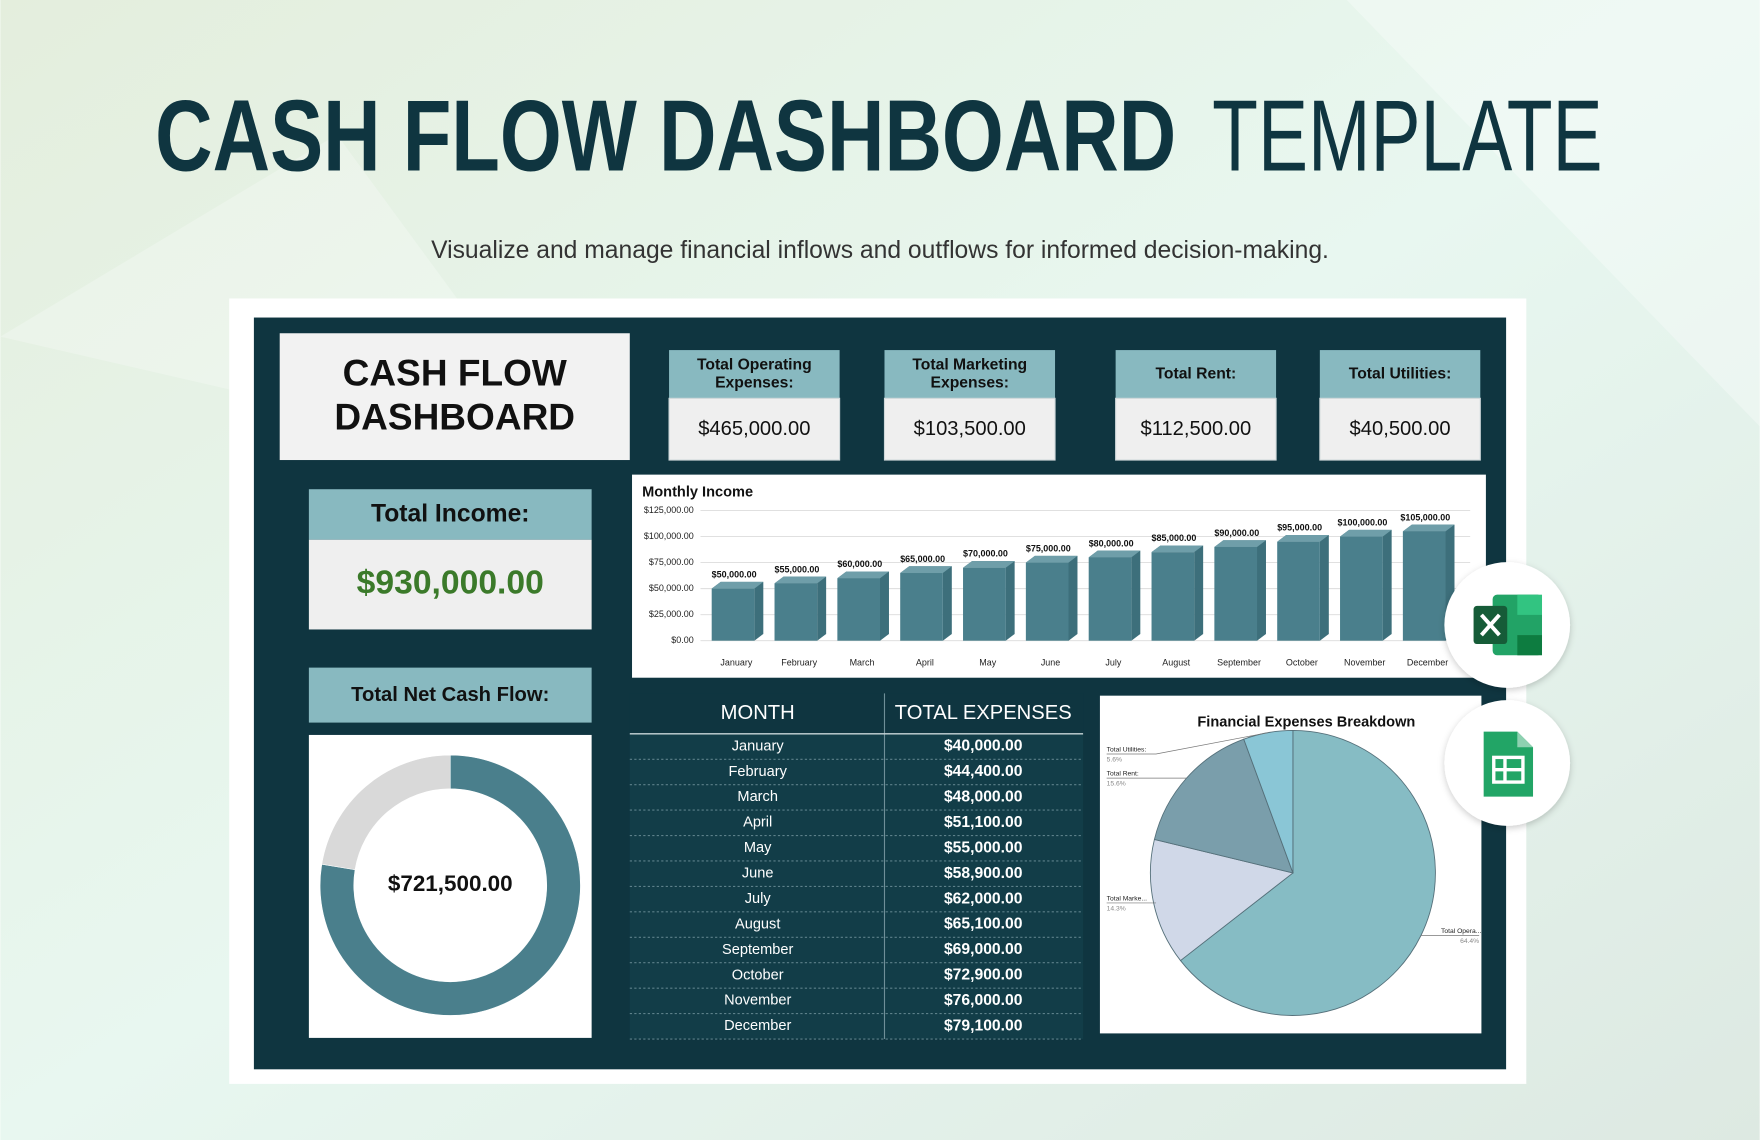 This screenshot has width=1760, height=1140. I want to click on month-cell: May, so click(758, 848).